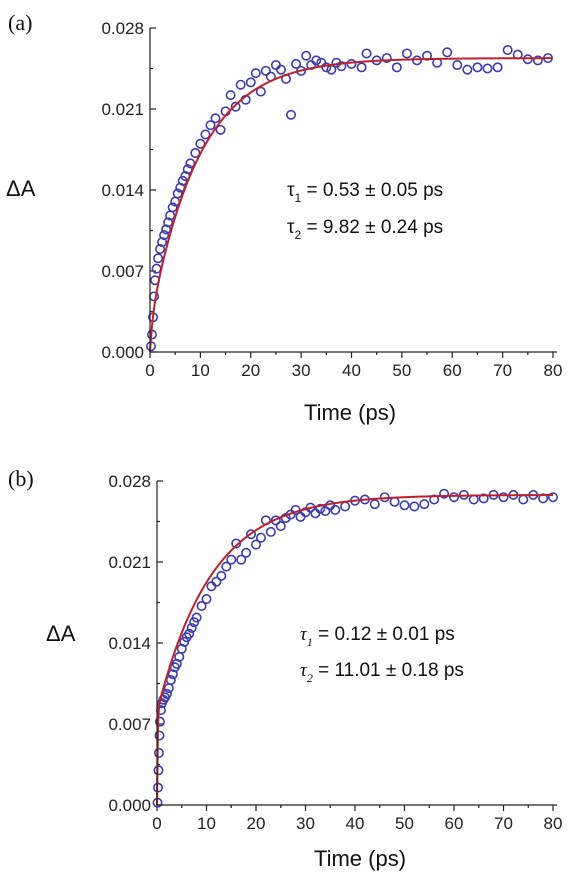 The image size is (569, 878). What do you see at coordinates (454, 823) in the screenshot?
I see `x-tick-label-b-6: 60` at bounding box center [454, 823].